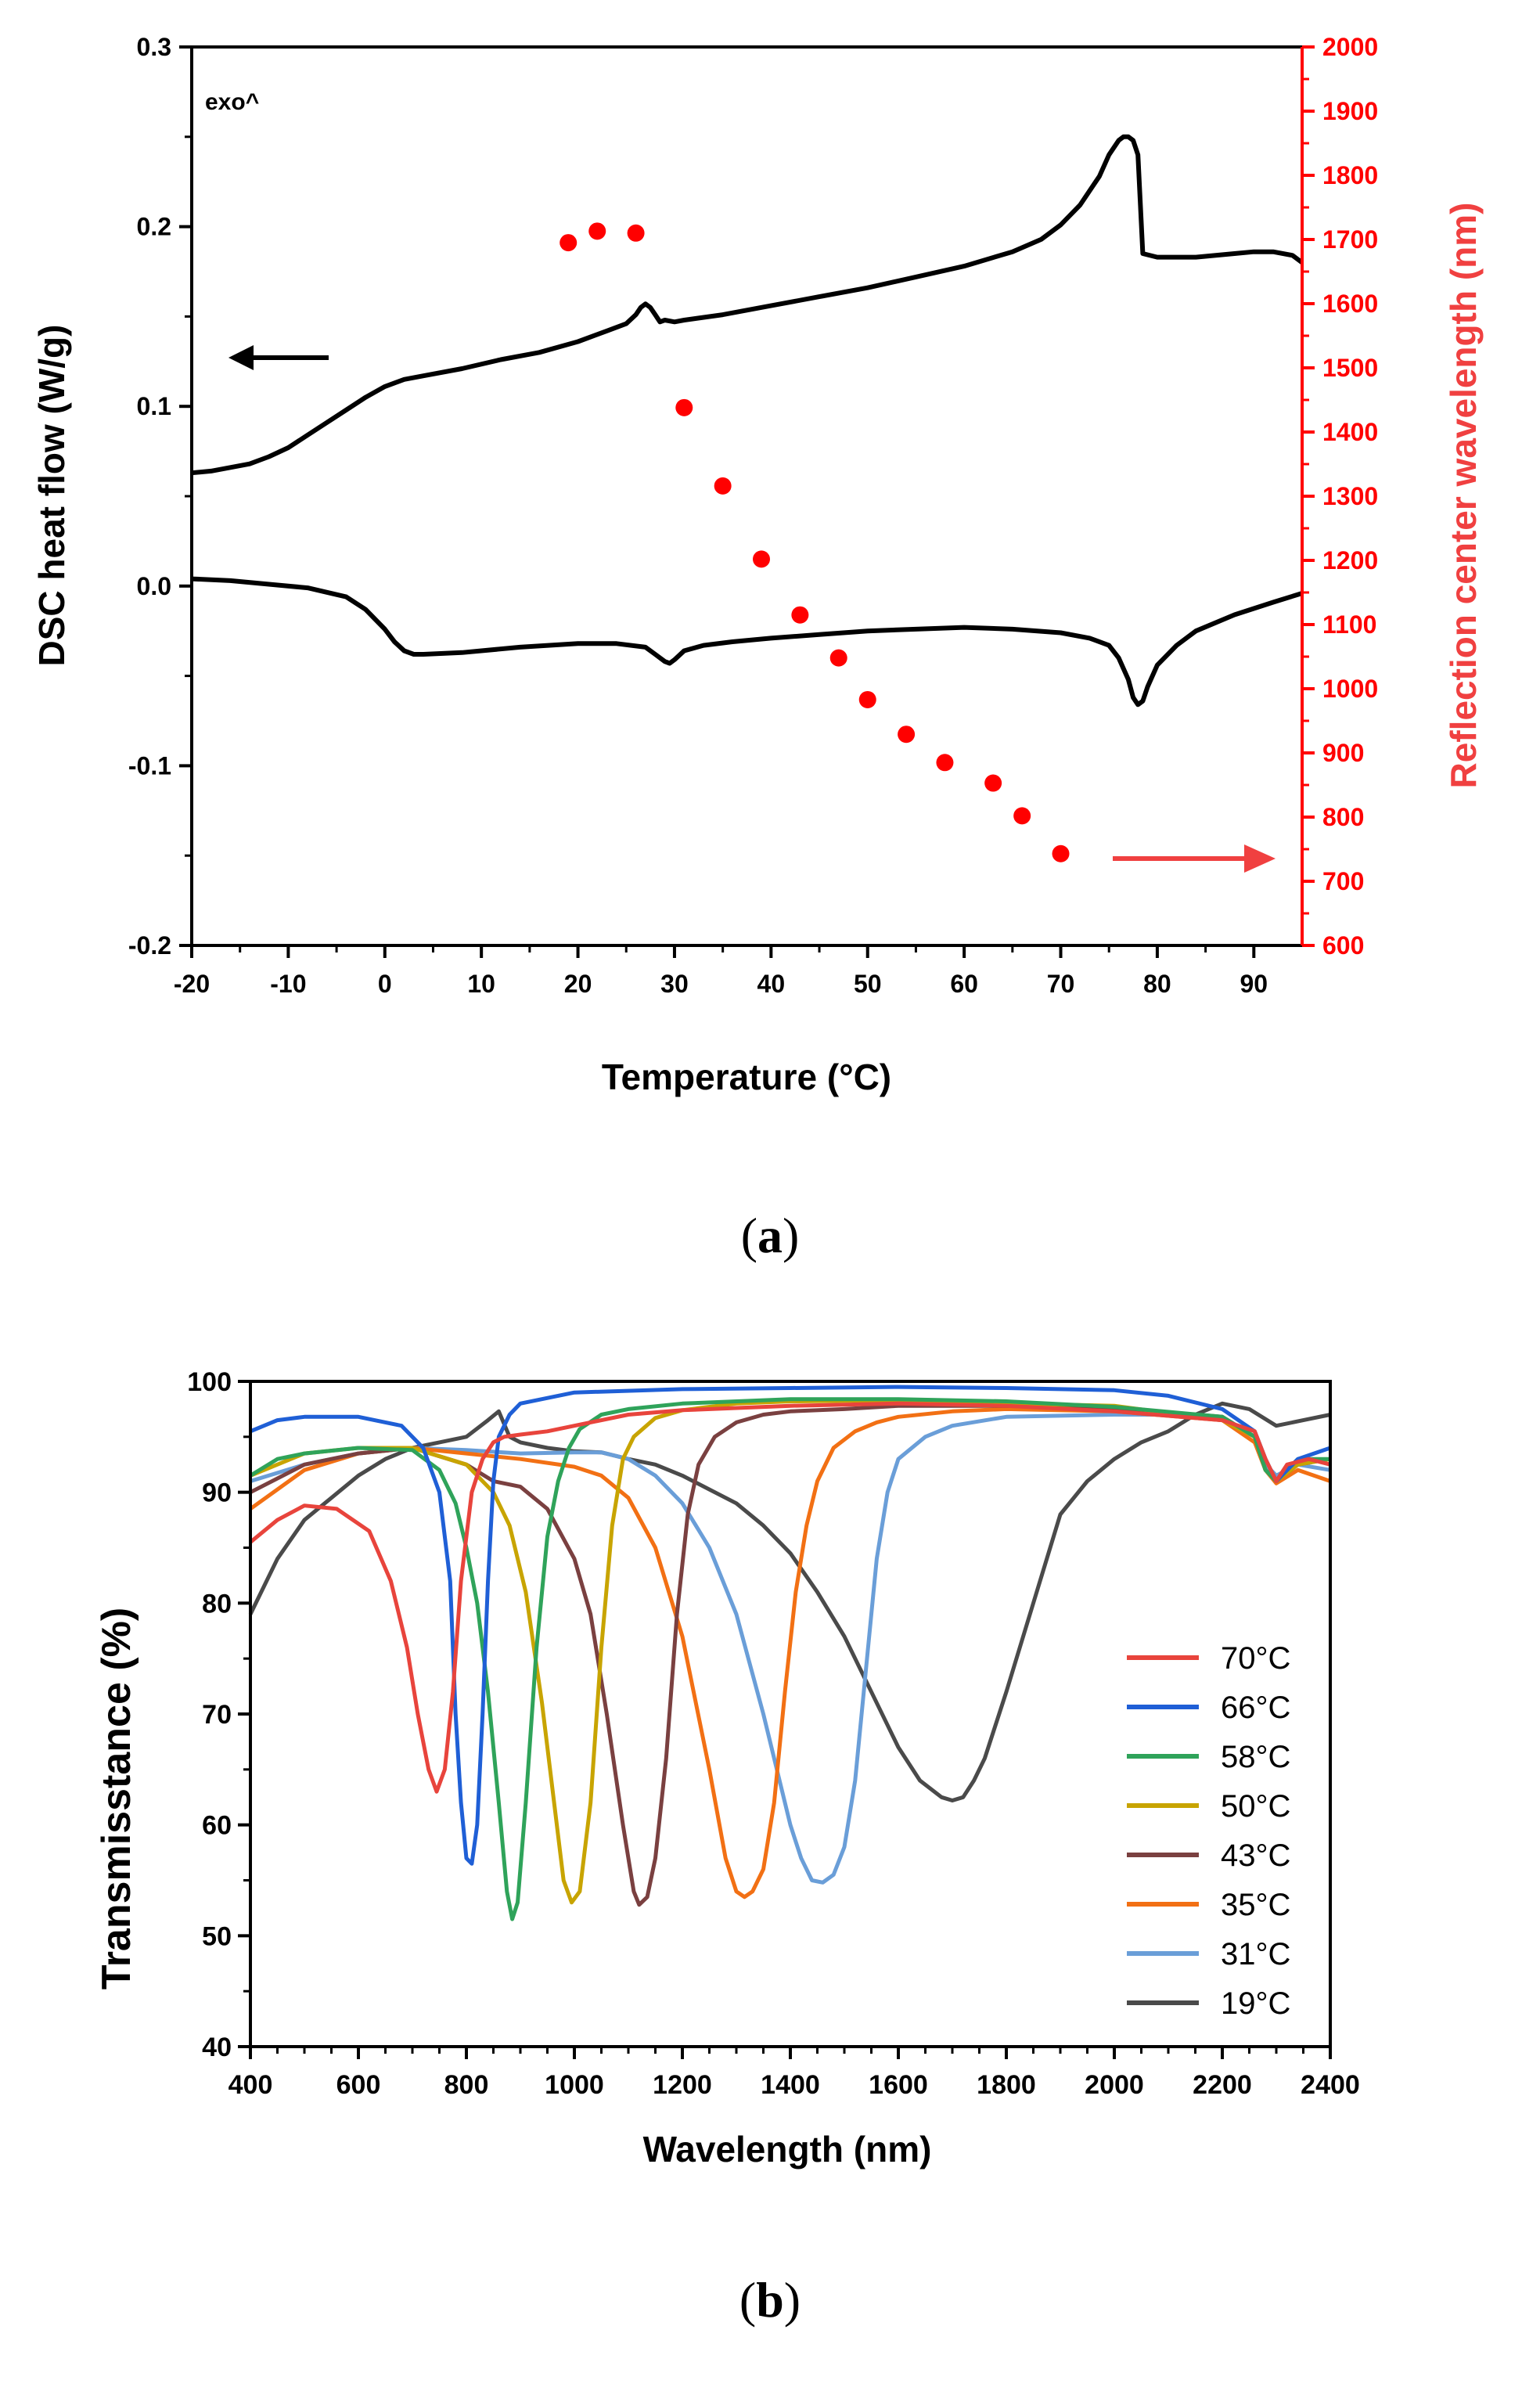 The height and width of the screenshot is (2391, 1540). Describe the element at coordinates (1343, 945) in the screenshot. I see `y2-tick-label: 600` at that location.